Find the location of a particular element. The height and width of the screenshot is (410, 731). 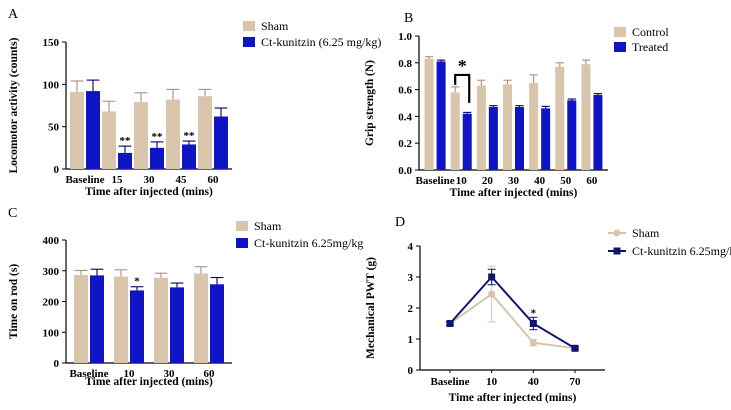

legend: Sham Ct-kunitzin (6.25 mg/kg) is located at coordinates (312, 34).